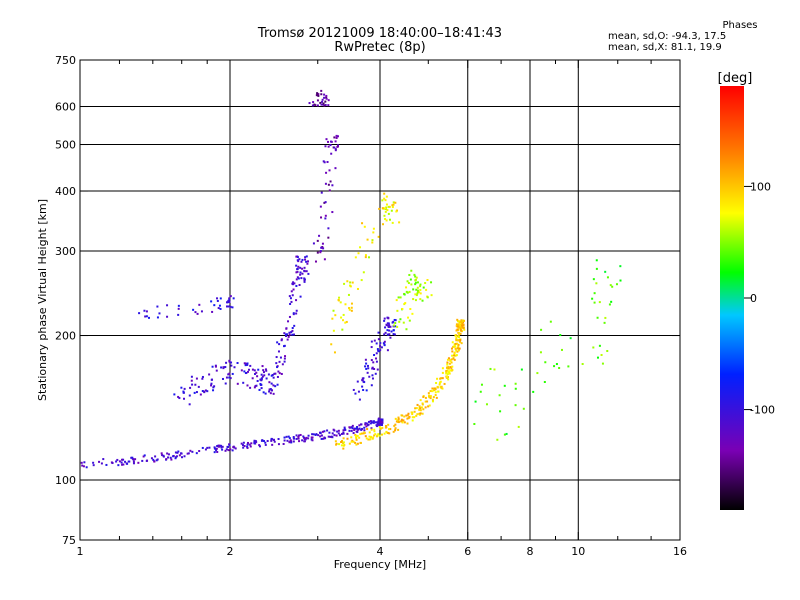 The width and height of the screenshot is (800, 600). I want to click on chart-subtitle: RwPretec (8p), so click(380, 47).